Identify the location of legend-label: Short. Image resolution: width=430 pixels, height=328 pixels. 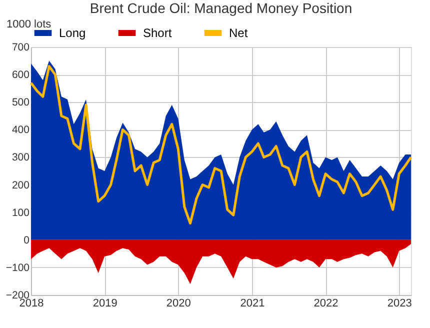
(157, 33).